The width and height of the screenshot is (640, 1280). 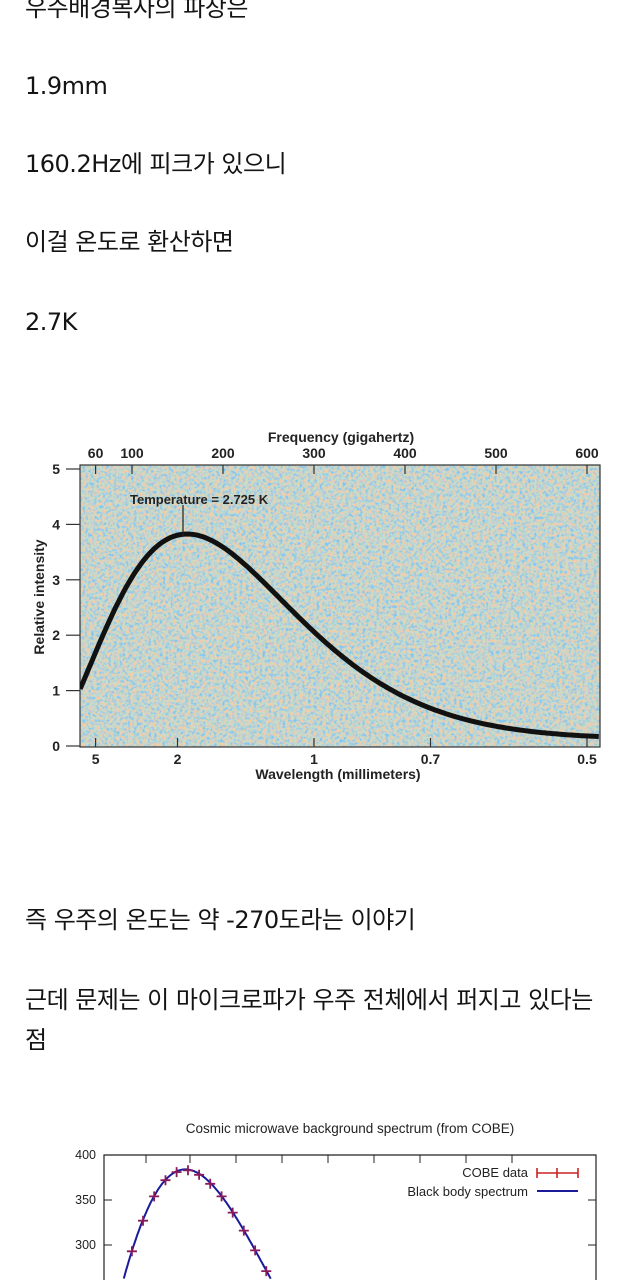 What do you see at coordinates (178, 759) in the screenshot?
I see `bottom-tick-label: 2` at bounding box center [178, 759].